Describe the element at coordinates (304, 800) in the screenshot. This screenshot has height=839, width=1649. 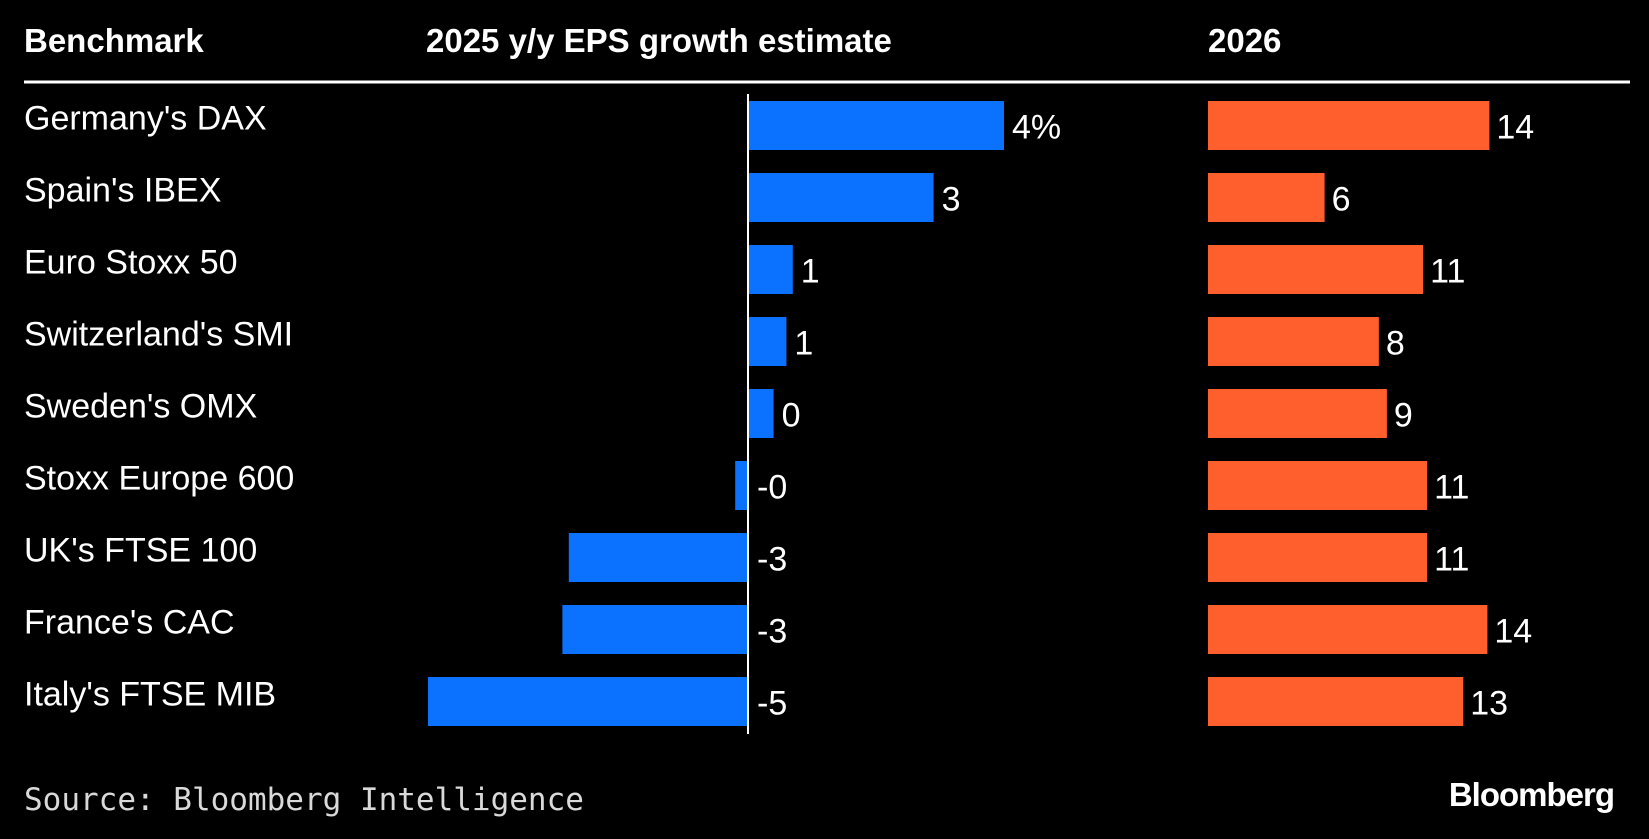
I see `source-note: Source: Bloomberg Intelligence` at that location.